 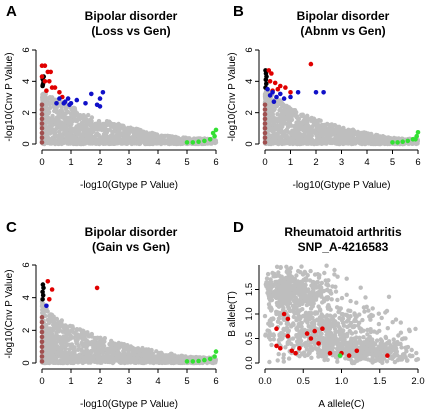 What do you see at coordinates (45, 81) in the screenshot?
I see `data-point-red` at bounding box center [45, 81].